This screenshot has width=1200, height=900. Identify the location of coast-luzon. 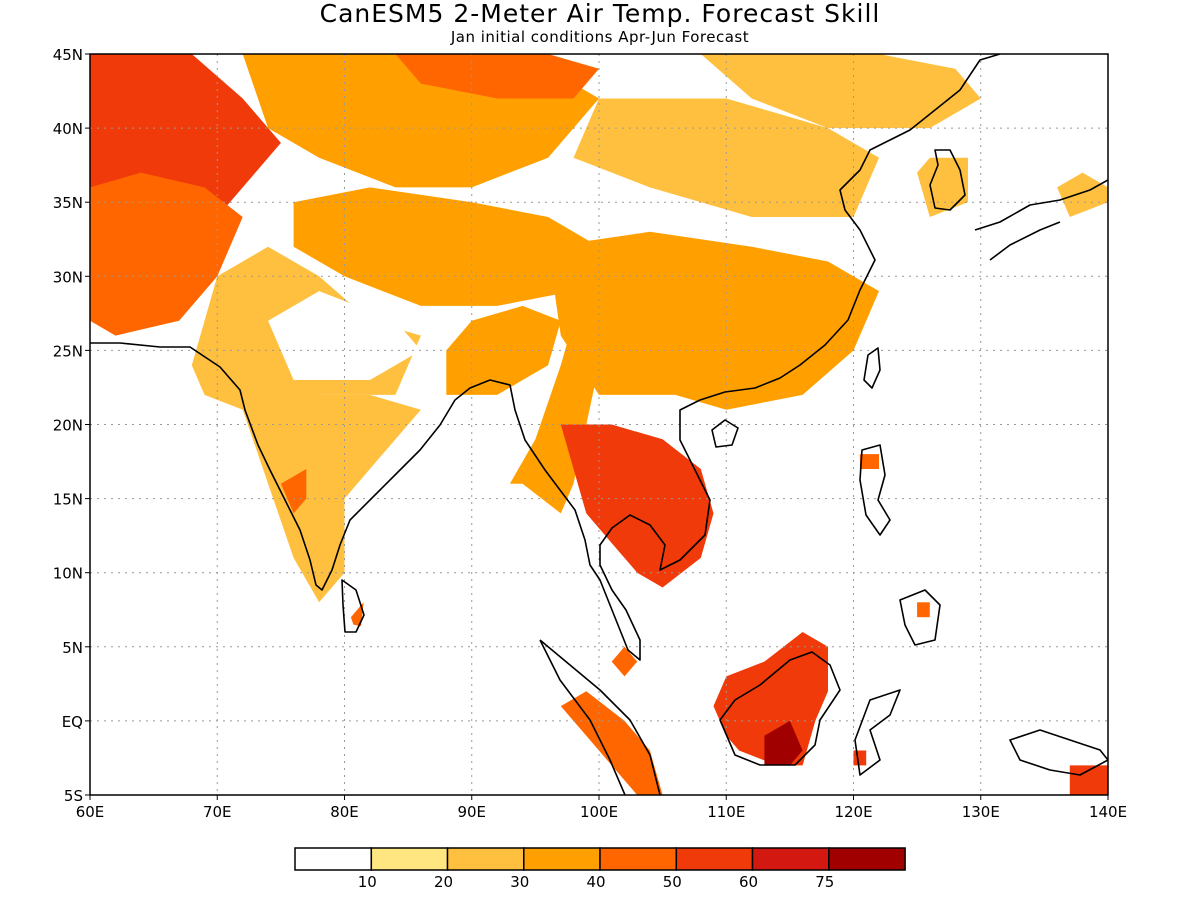
(875, 490).